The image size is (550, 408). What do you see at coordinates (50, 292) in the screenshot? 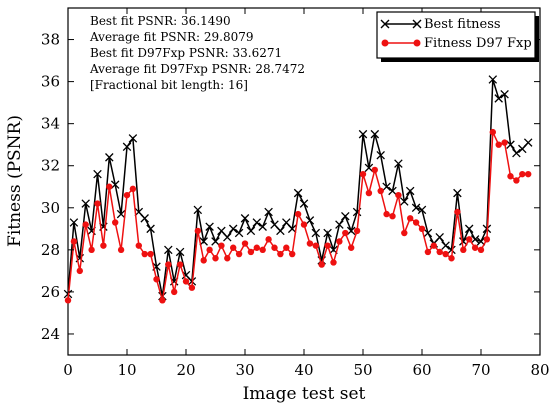
I see `y-tick-label: 26` at bounding box center [50, 292].